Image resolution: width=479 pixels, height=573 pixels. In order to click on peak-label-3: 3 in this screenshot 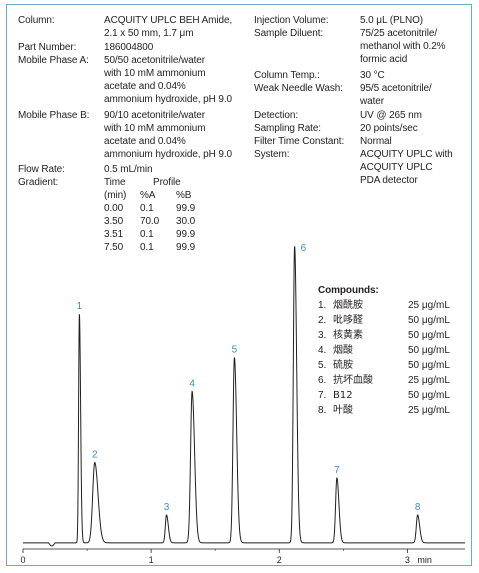, I will do `click(167, 507)`.